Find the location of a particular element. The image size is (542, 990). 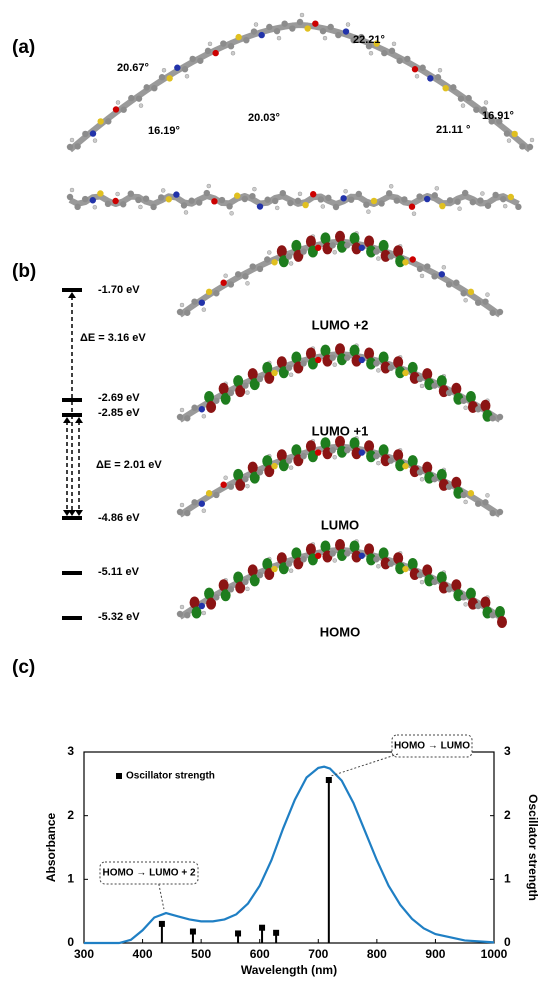

x-tick-label: 800 is located at coordinates (377, 954).